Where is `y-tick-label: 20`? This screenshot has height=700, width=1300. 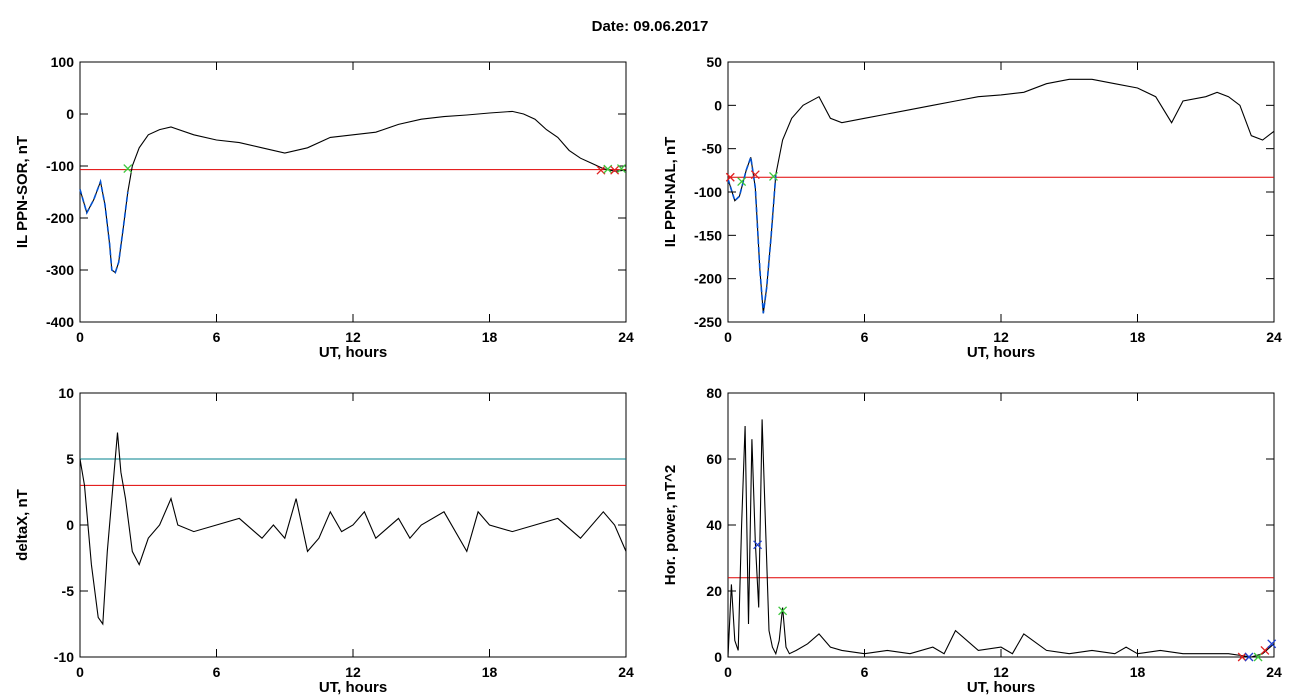
y-tick-label: 20 is located at coordinates (714, 591).